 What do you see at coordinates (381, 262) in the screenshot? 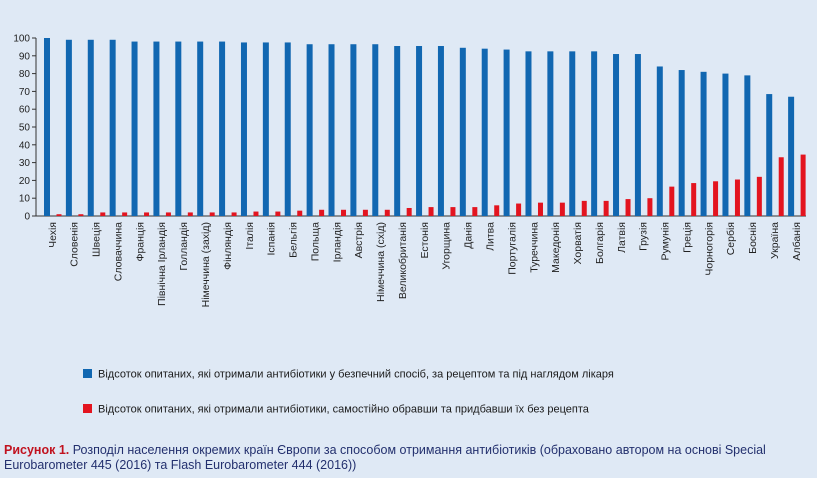
I see `x-tick-label: Німеччина (схід)` at bounding box center [381, 262].